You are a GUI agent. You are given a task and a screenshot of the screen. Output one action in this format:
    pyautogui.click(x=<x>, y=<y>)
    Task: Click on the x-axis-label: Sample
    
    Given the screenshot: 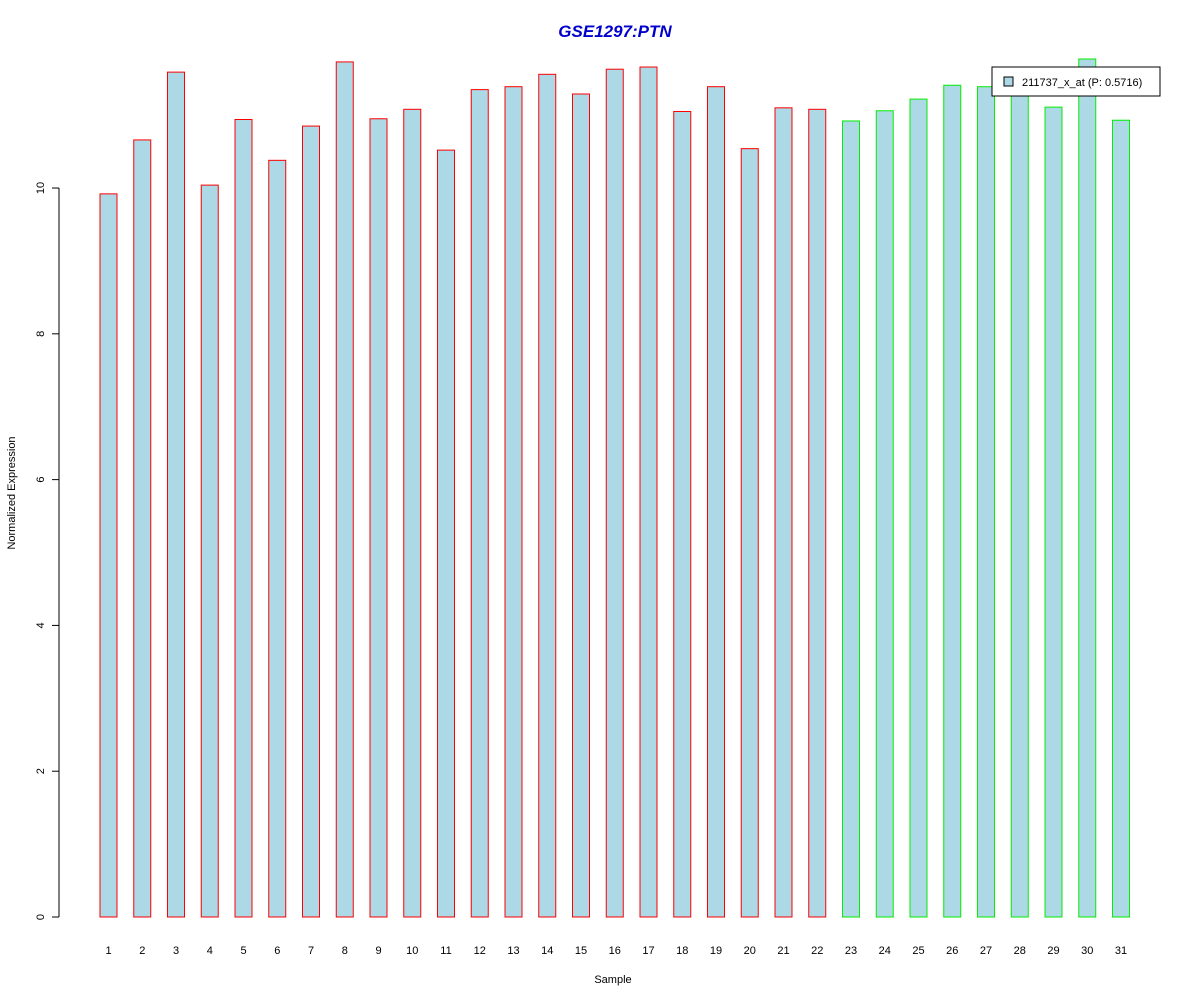 What is the action you would take?
    pyautogui.click(x=612, y=980)
    